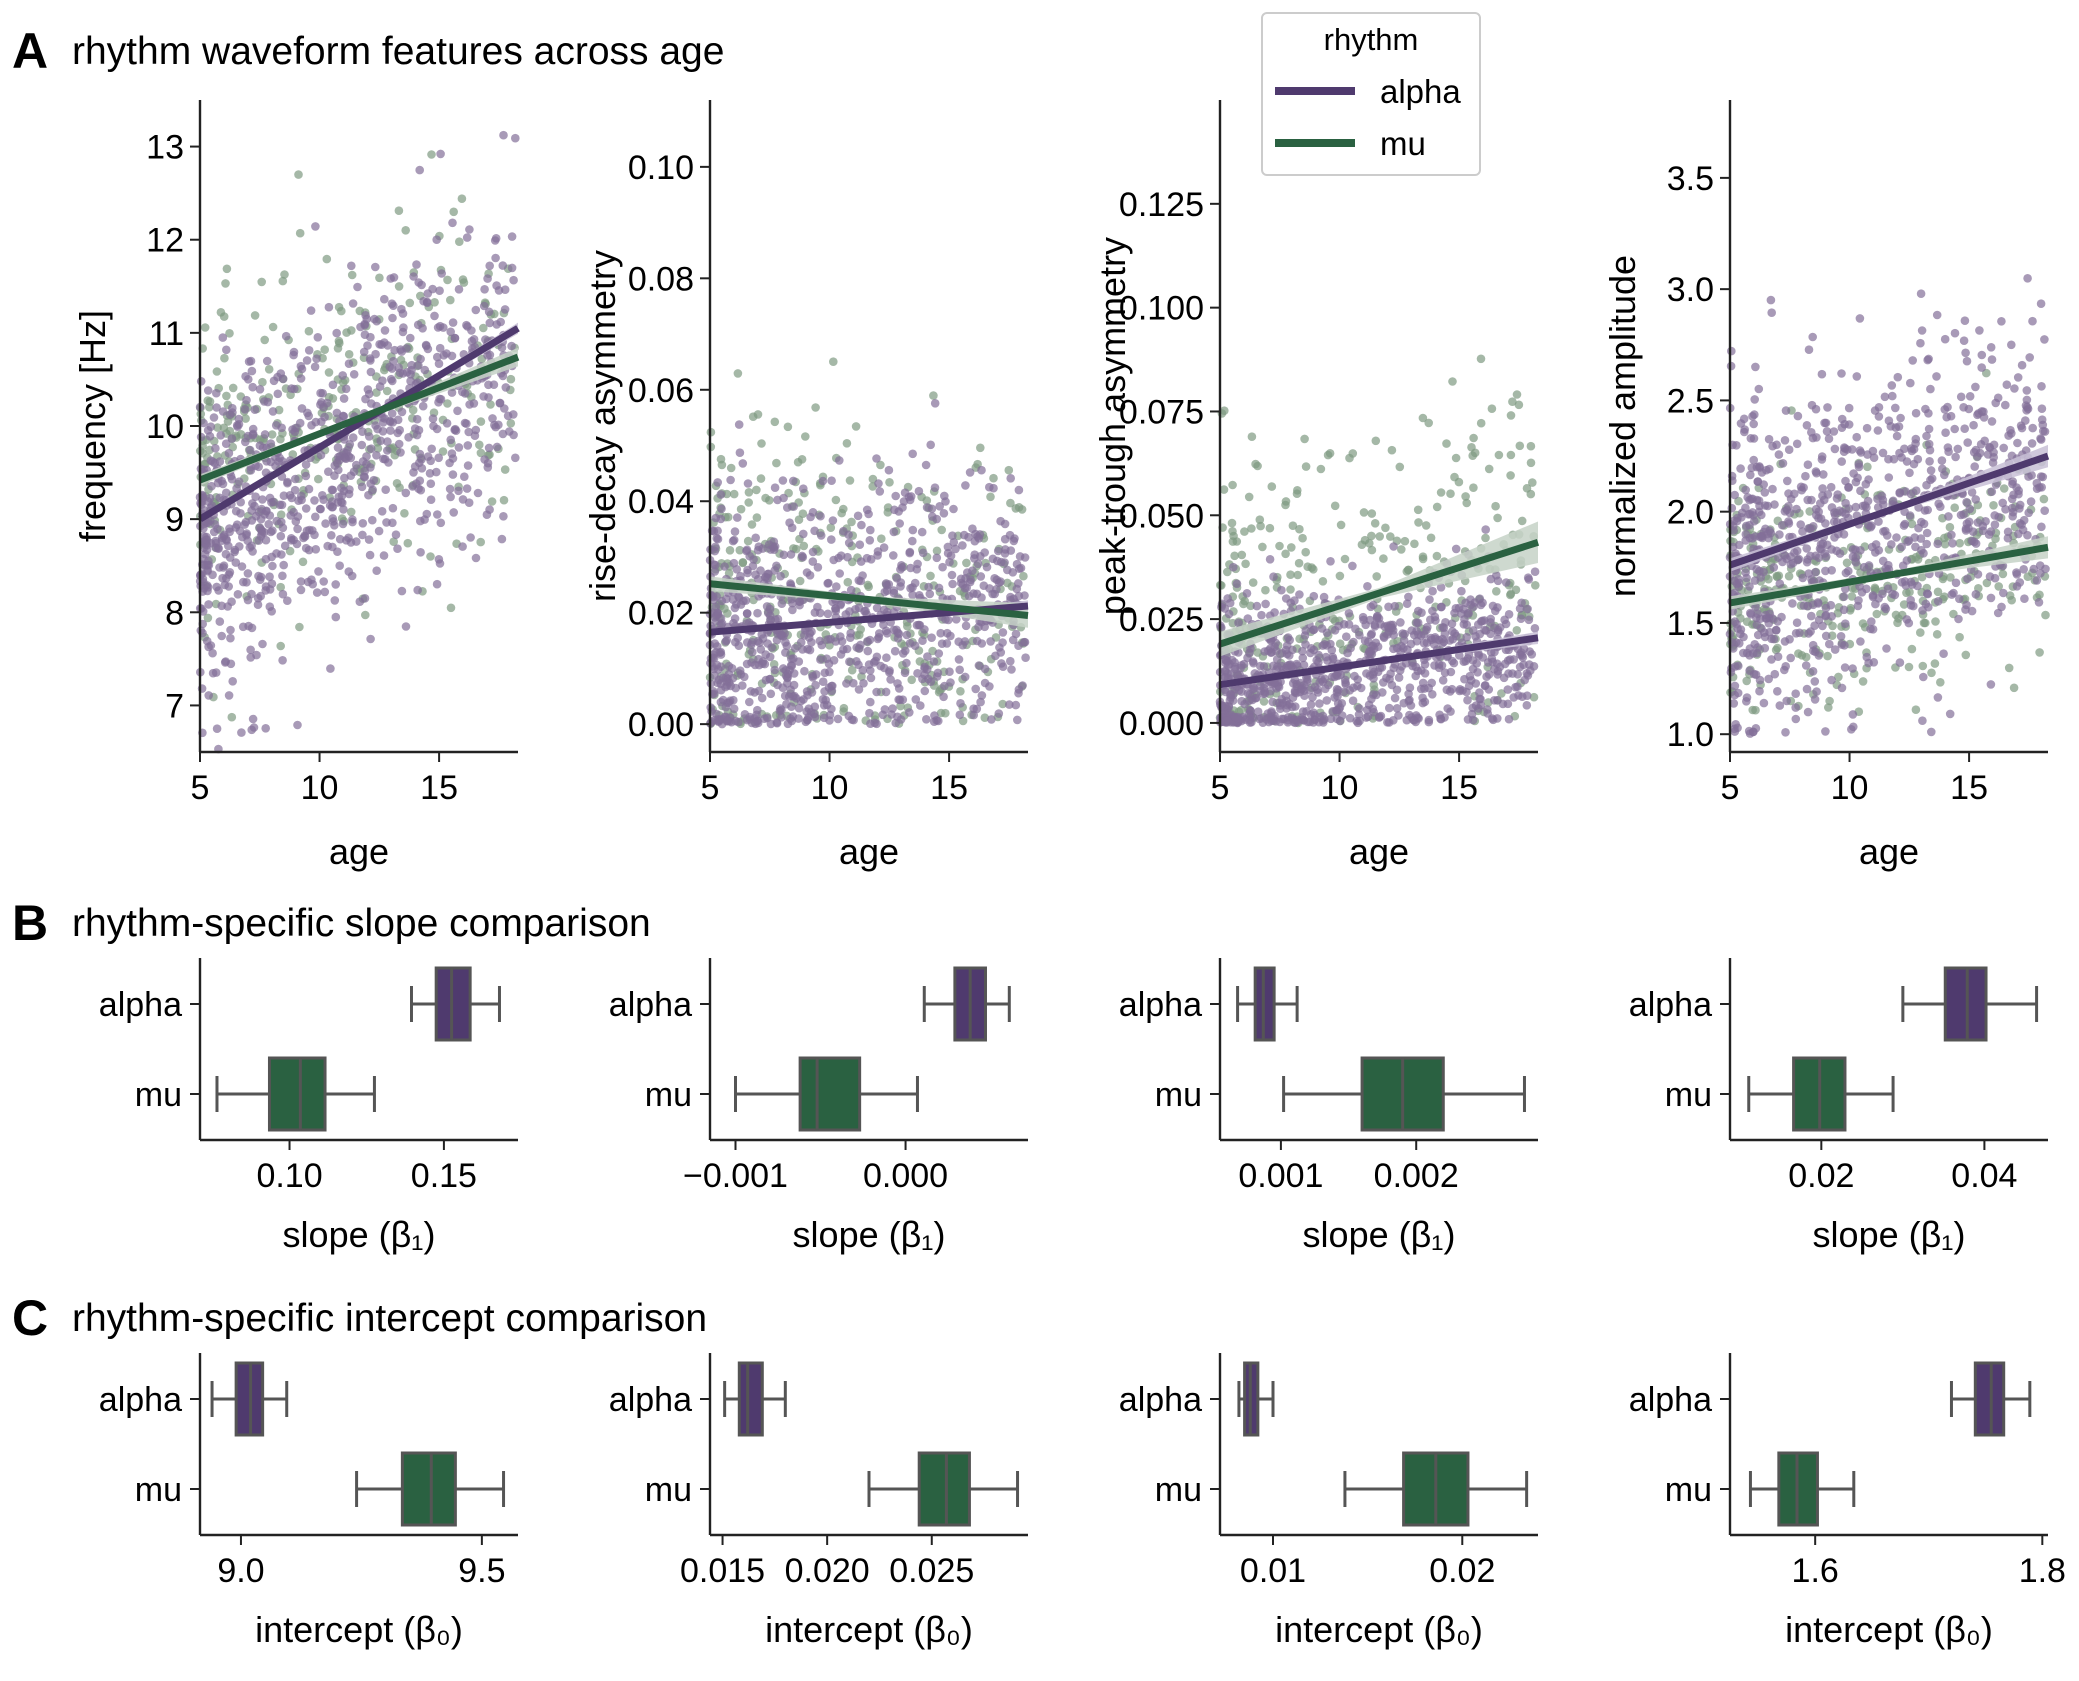 The width and height of the screenshot is (2079, 1681). What do you see at coordinates (1161, 412) in the screenshot?
I see `y-tick-label: 0.075` at bounding box center [1161, 412].